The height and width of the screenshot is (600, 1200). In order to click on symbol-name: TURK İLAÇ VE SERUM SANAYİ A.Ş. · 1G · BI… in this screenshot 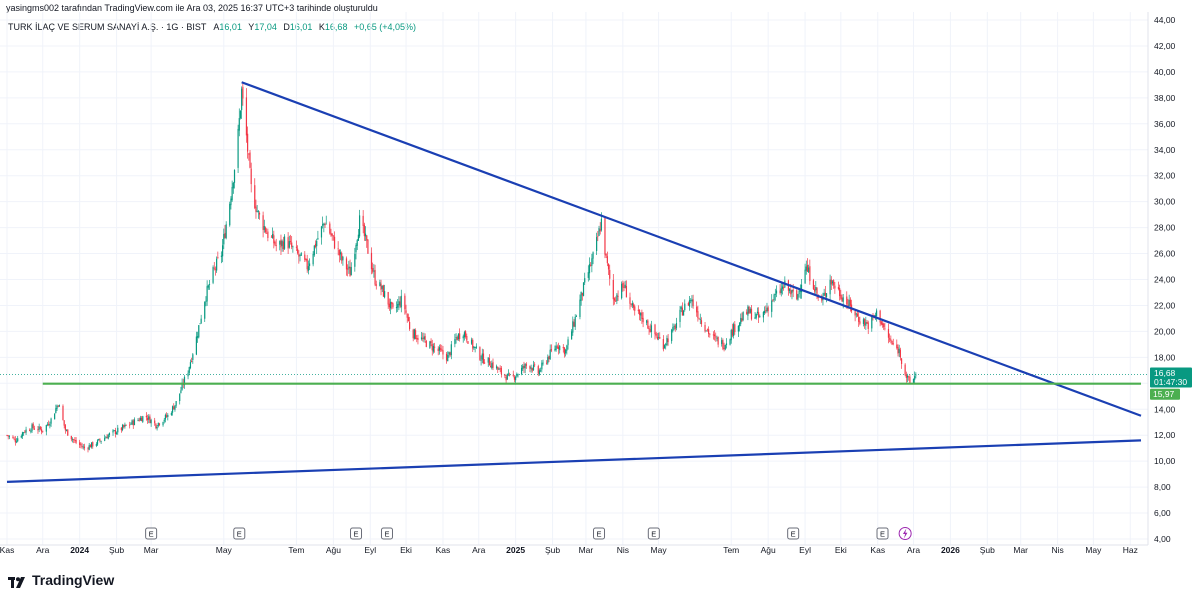, I will do `click(107, 27)`.